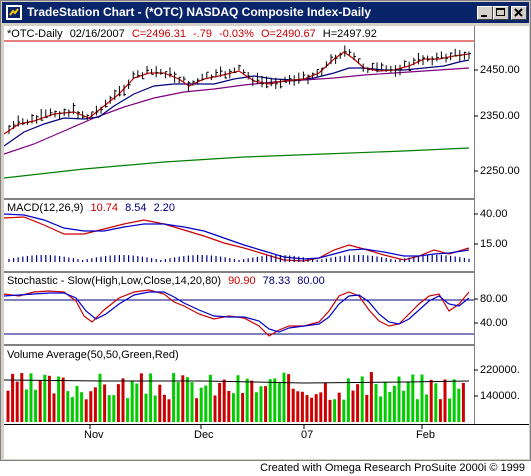 Image resolution: width=531 pixels, height=476 pixels. I want to click on maximize-button, so click(501, 13).